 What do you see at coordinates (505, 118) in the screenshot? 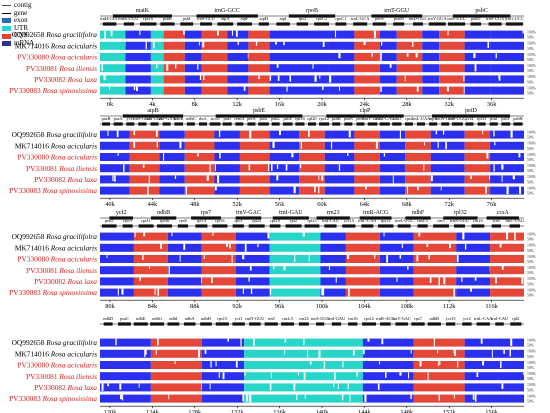
I see `gene-label: psbT` at bounding box center [505, 118].